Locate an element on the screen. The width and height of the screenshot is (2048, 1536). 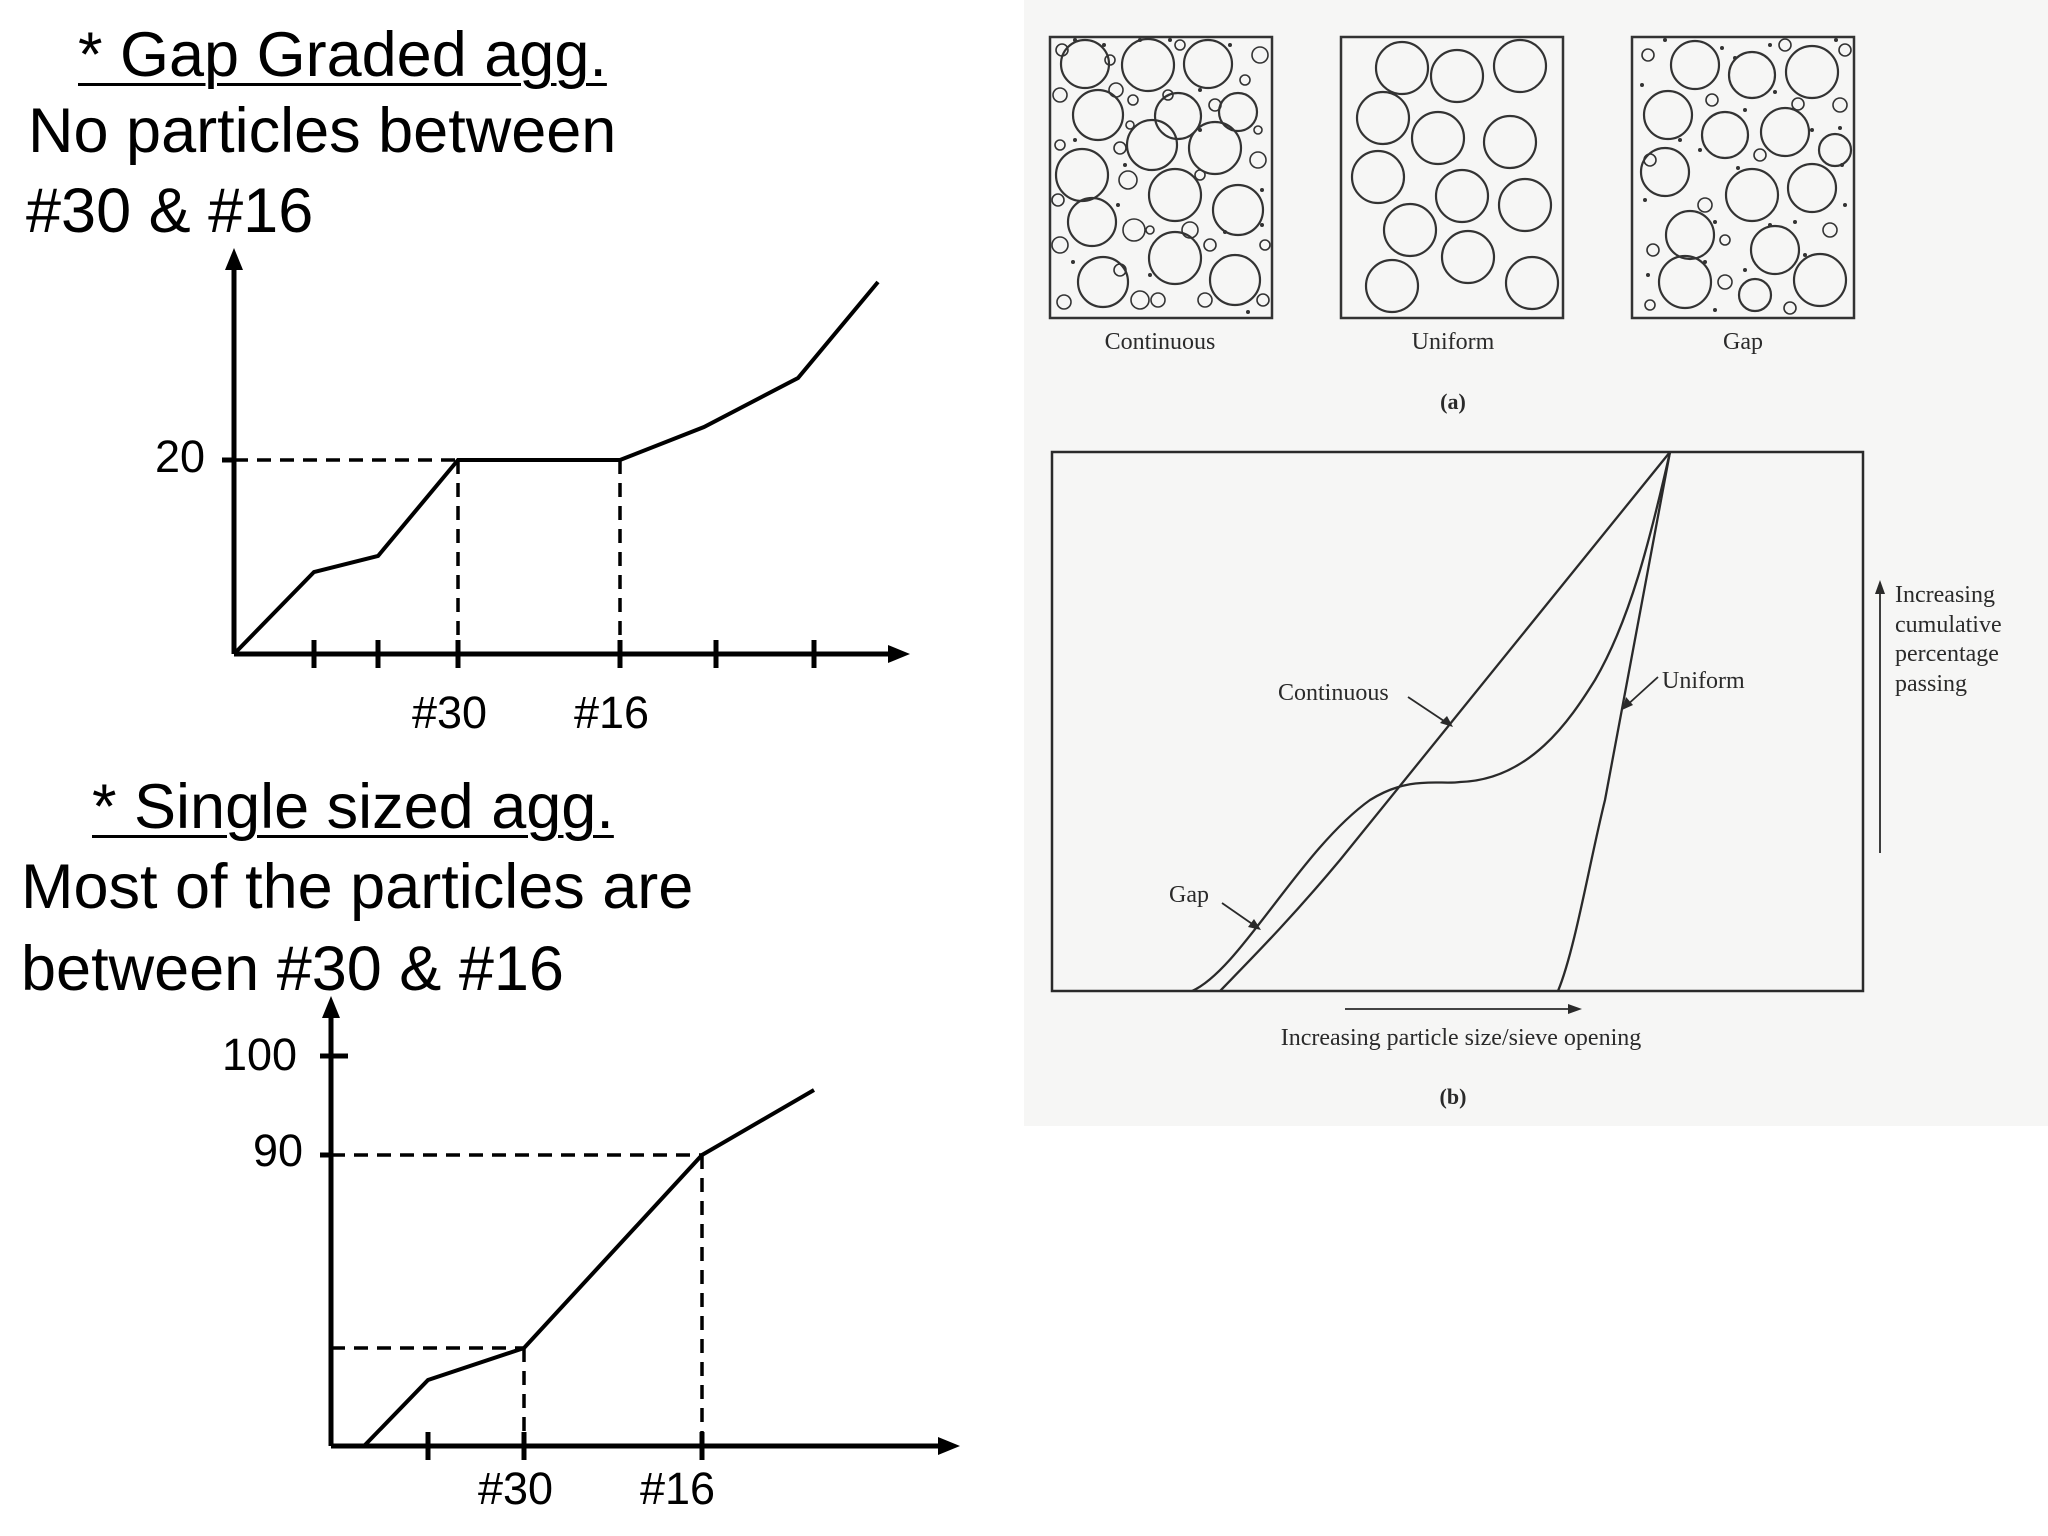
single-guide-lines is located at coordinates (517, 1299).